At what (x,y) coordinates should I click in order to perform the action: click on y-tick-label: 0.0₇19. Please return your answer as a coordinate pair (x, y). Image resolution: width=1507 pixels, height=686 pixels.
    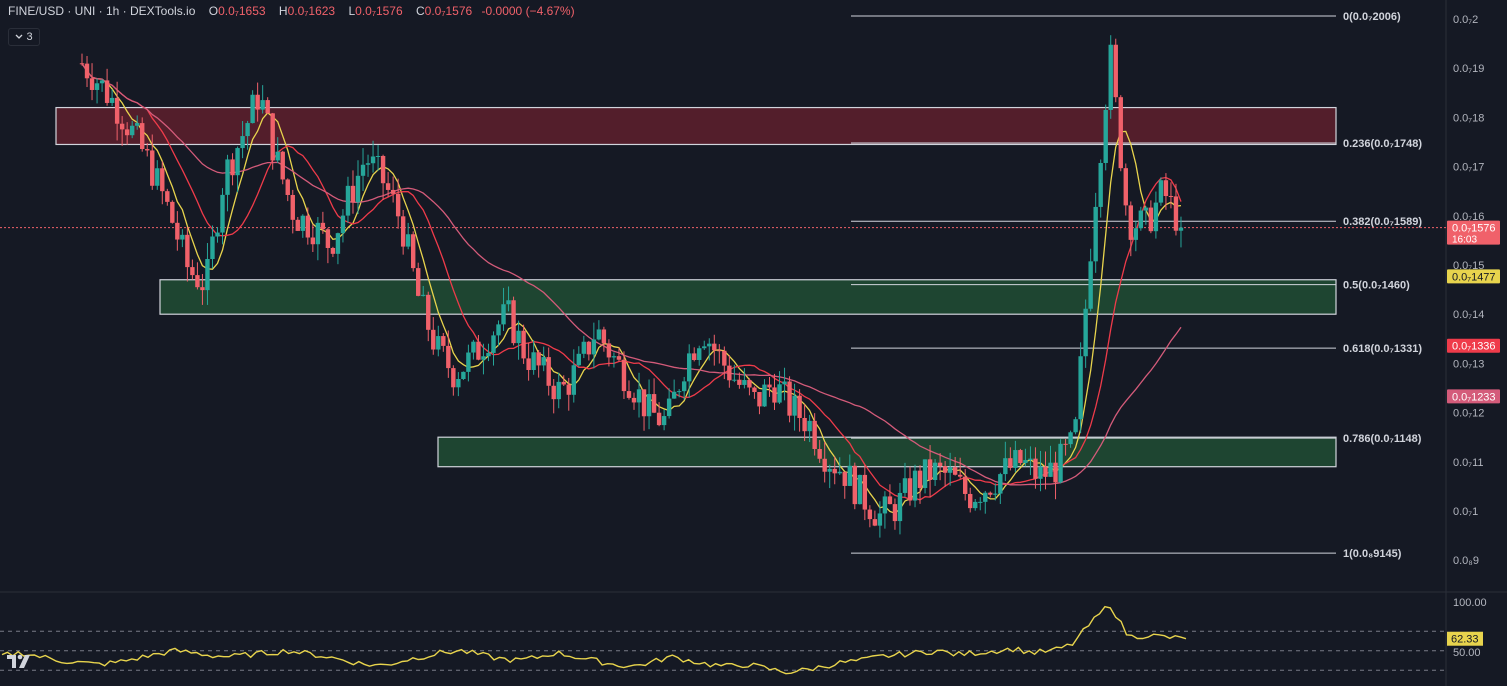
    Looking at the image, I should click on (1468, 69).